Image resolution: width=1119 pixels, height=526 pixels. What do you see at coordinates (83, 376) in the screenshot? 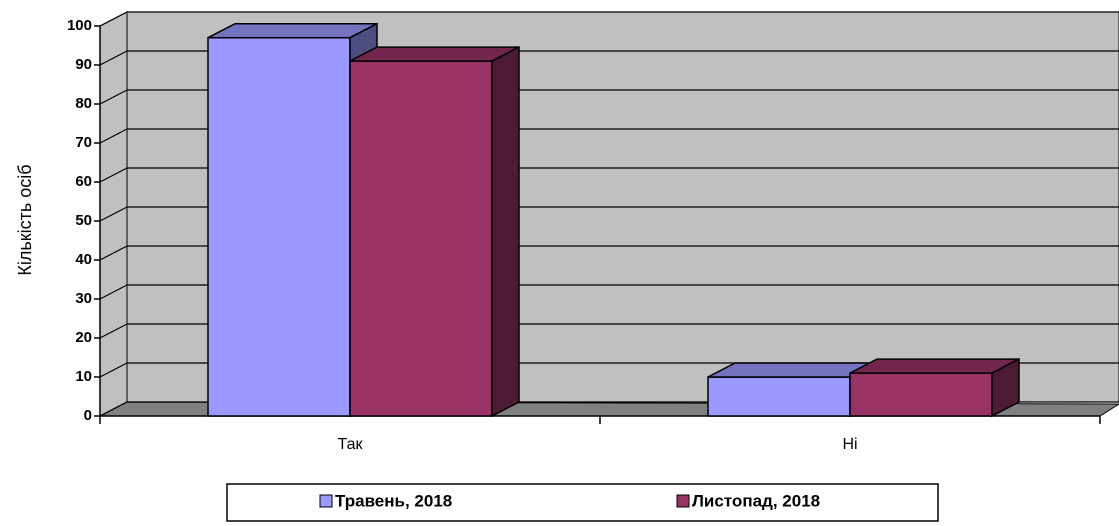
I see `y-tick-label: 10` at bounding box center [83, 376].